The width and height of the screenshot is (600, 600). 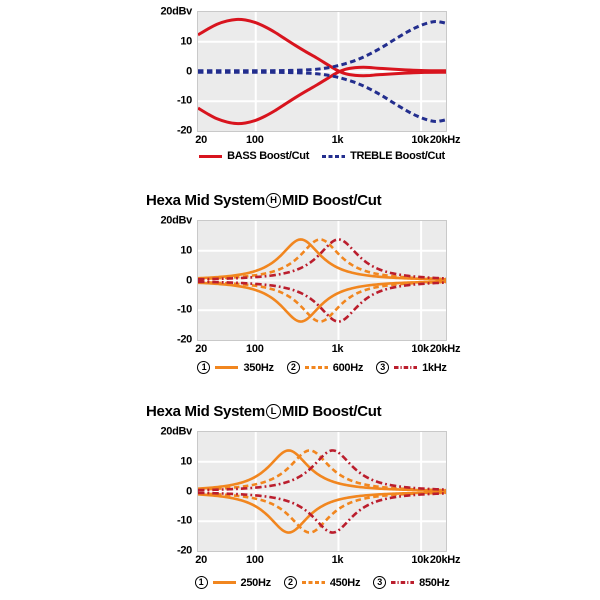 I want to click on legend: BASS Boost/Cut TREBLE Boost/Cut, so click(x=322, y=156).